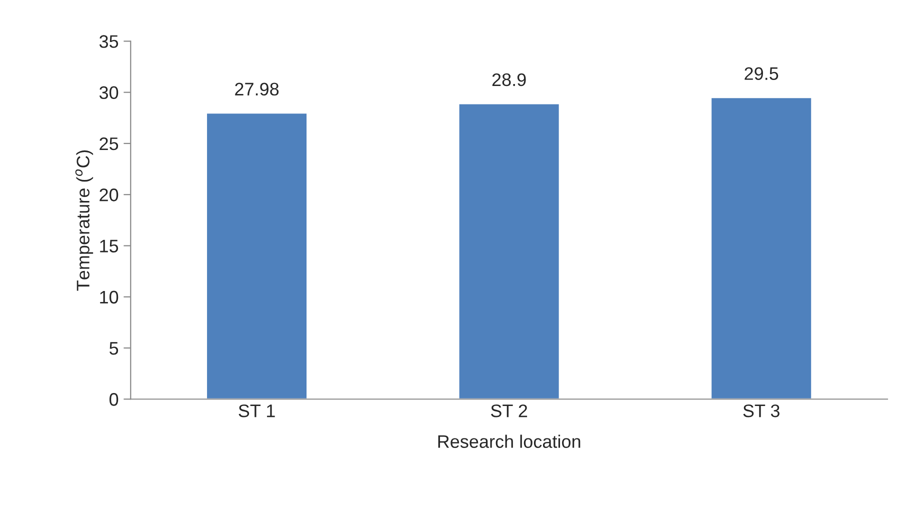  Describe the element at coordinates (109, 297) in the screenshot. I see `y-tick-label: 10` at that location.